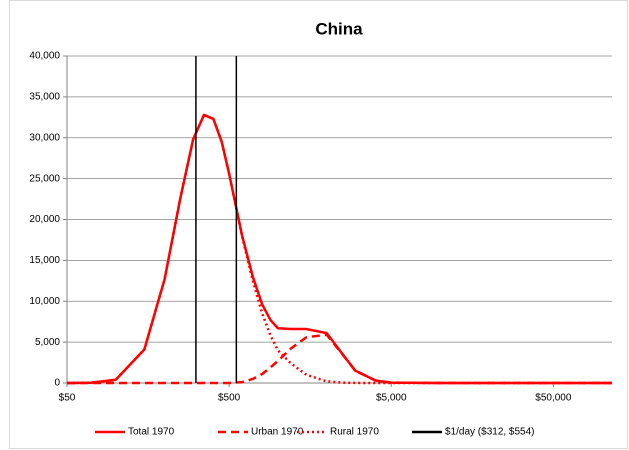 This screenshot has height=450, width=629. Describe the element at coordinates (277, 432) in the screenshot. I see `legend-label: Urban 1970` at that location.